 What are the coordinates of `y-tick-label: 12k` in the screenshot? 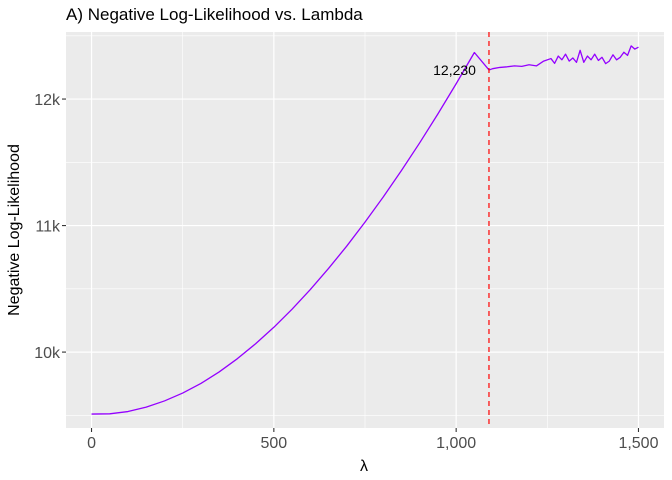 It's located at (47, 100).